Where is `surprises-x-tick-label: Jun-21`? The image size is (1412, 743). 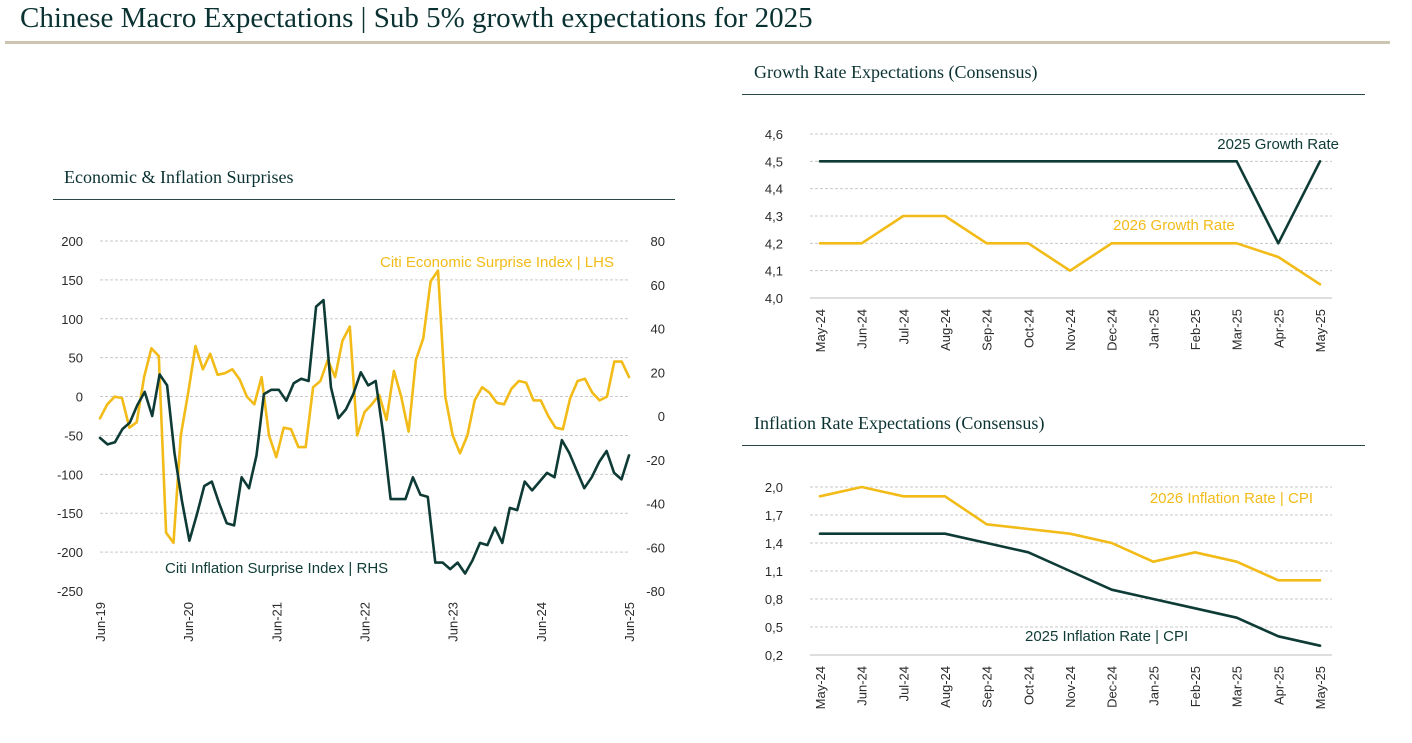
surprises-x-tick-label: Jun-21 is located at coordinates (276, 622).